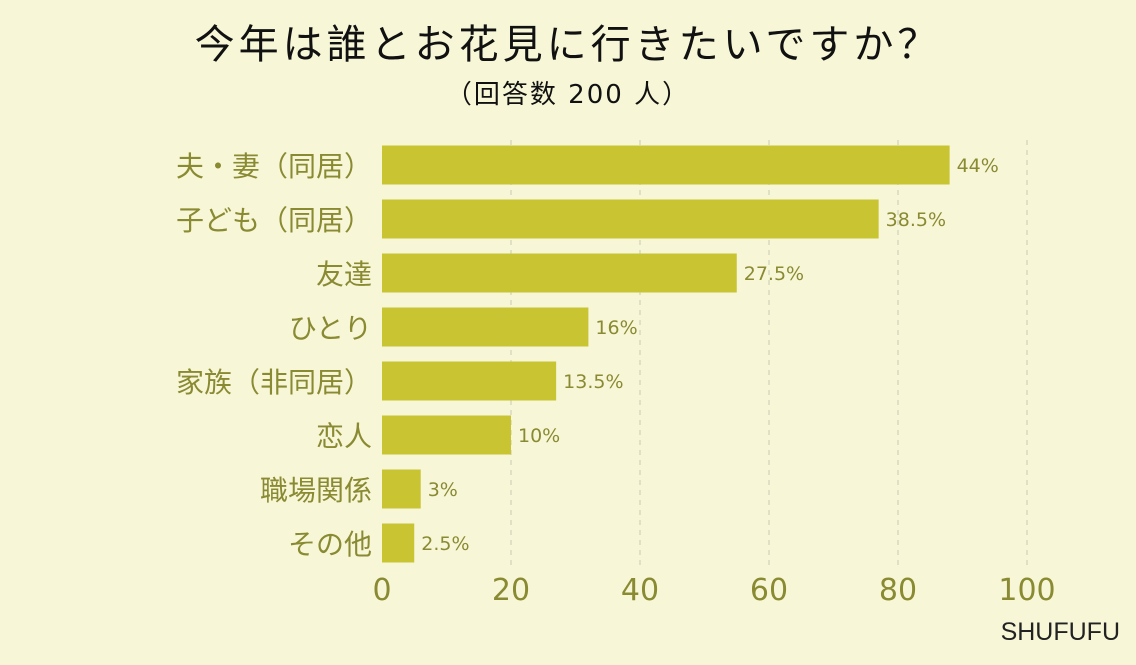 This screenshot has height=665, width=1136. What do you see at coordinates (640, 590) in the screenshot?
I see `x-tick-label: 40` at bounding box center [640, 590].